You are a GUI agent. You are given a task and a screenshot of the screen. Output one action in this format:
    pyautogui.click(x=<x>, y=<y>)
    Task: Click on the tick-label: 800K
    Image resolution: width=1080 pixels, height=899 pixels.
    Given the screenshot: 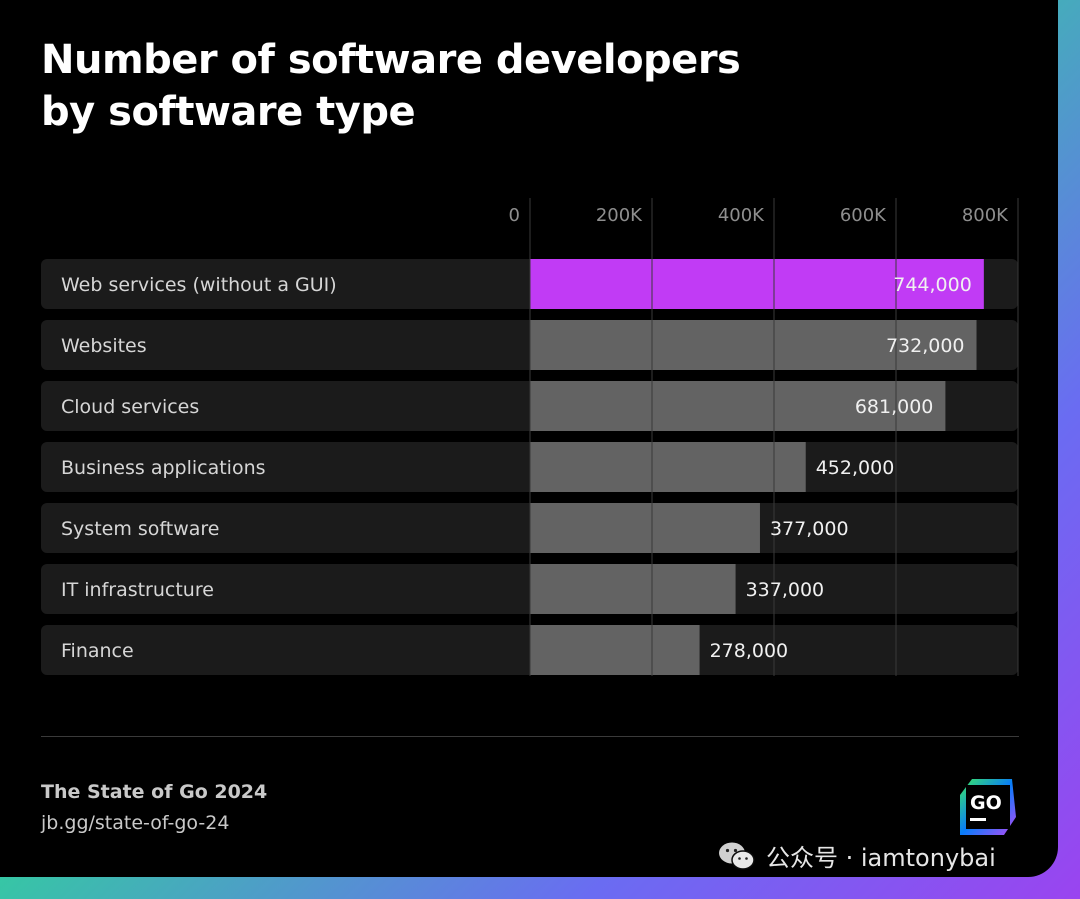 What is the action you would take?
    pyautogui.click(x=985, y=215)
    